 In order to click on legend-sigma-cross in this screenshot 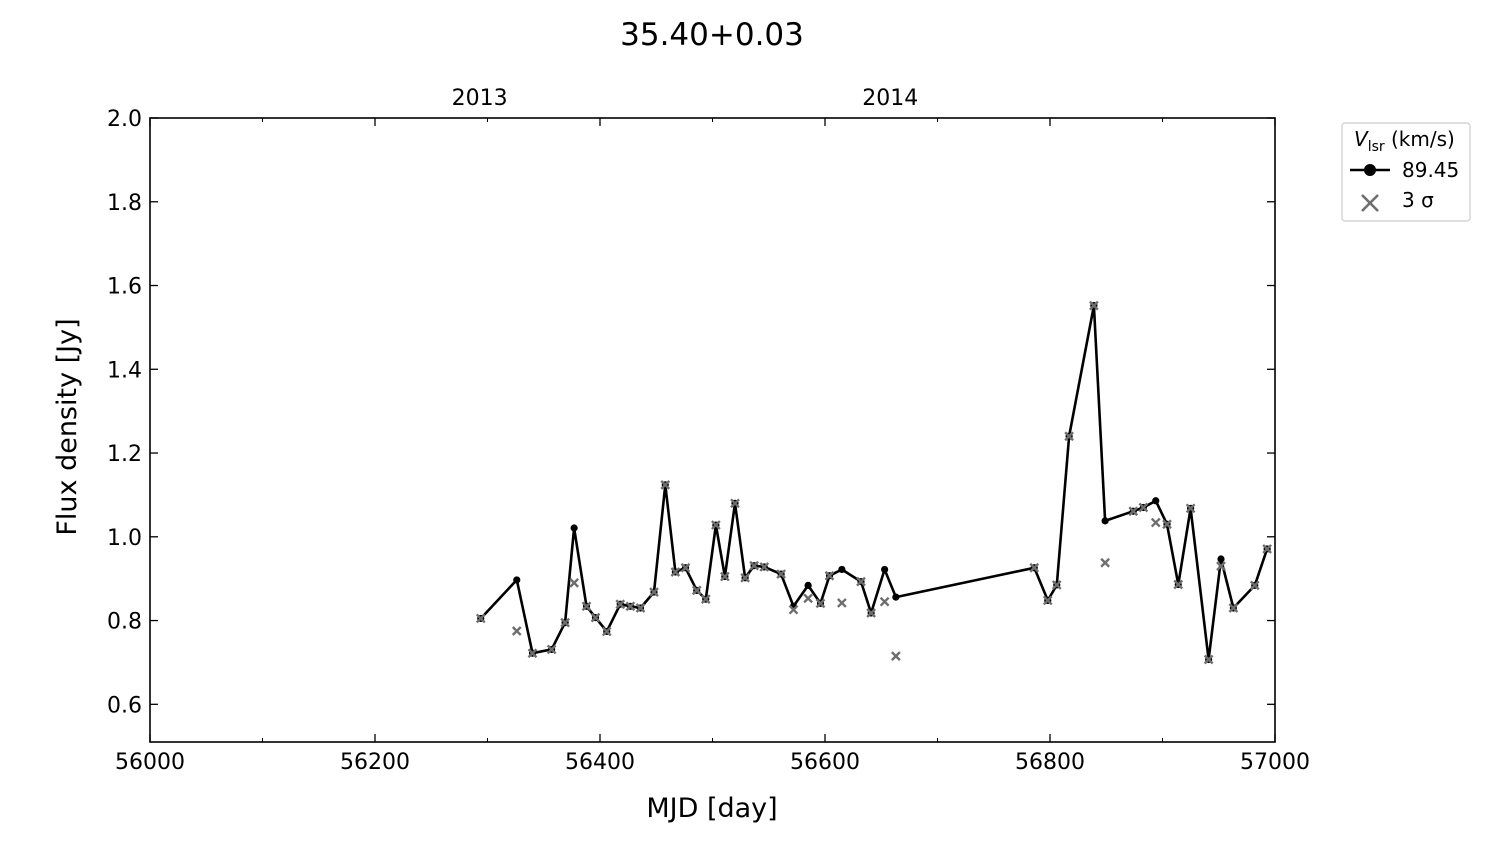, I will do `click(1370, 203)`.